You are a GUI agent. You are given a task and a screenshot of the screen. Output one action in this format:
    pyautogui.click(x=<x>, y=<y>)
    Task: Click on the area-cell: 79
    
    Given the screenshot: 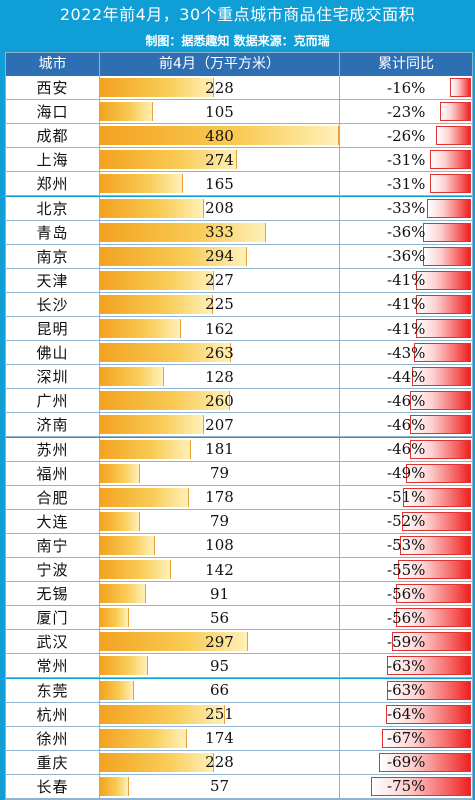 What is the action you would take?
    pyautogui.click(x=220, y=521)
    